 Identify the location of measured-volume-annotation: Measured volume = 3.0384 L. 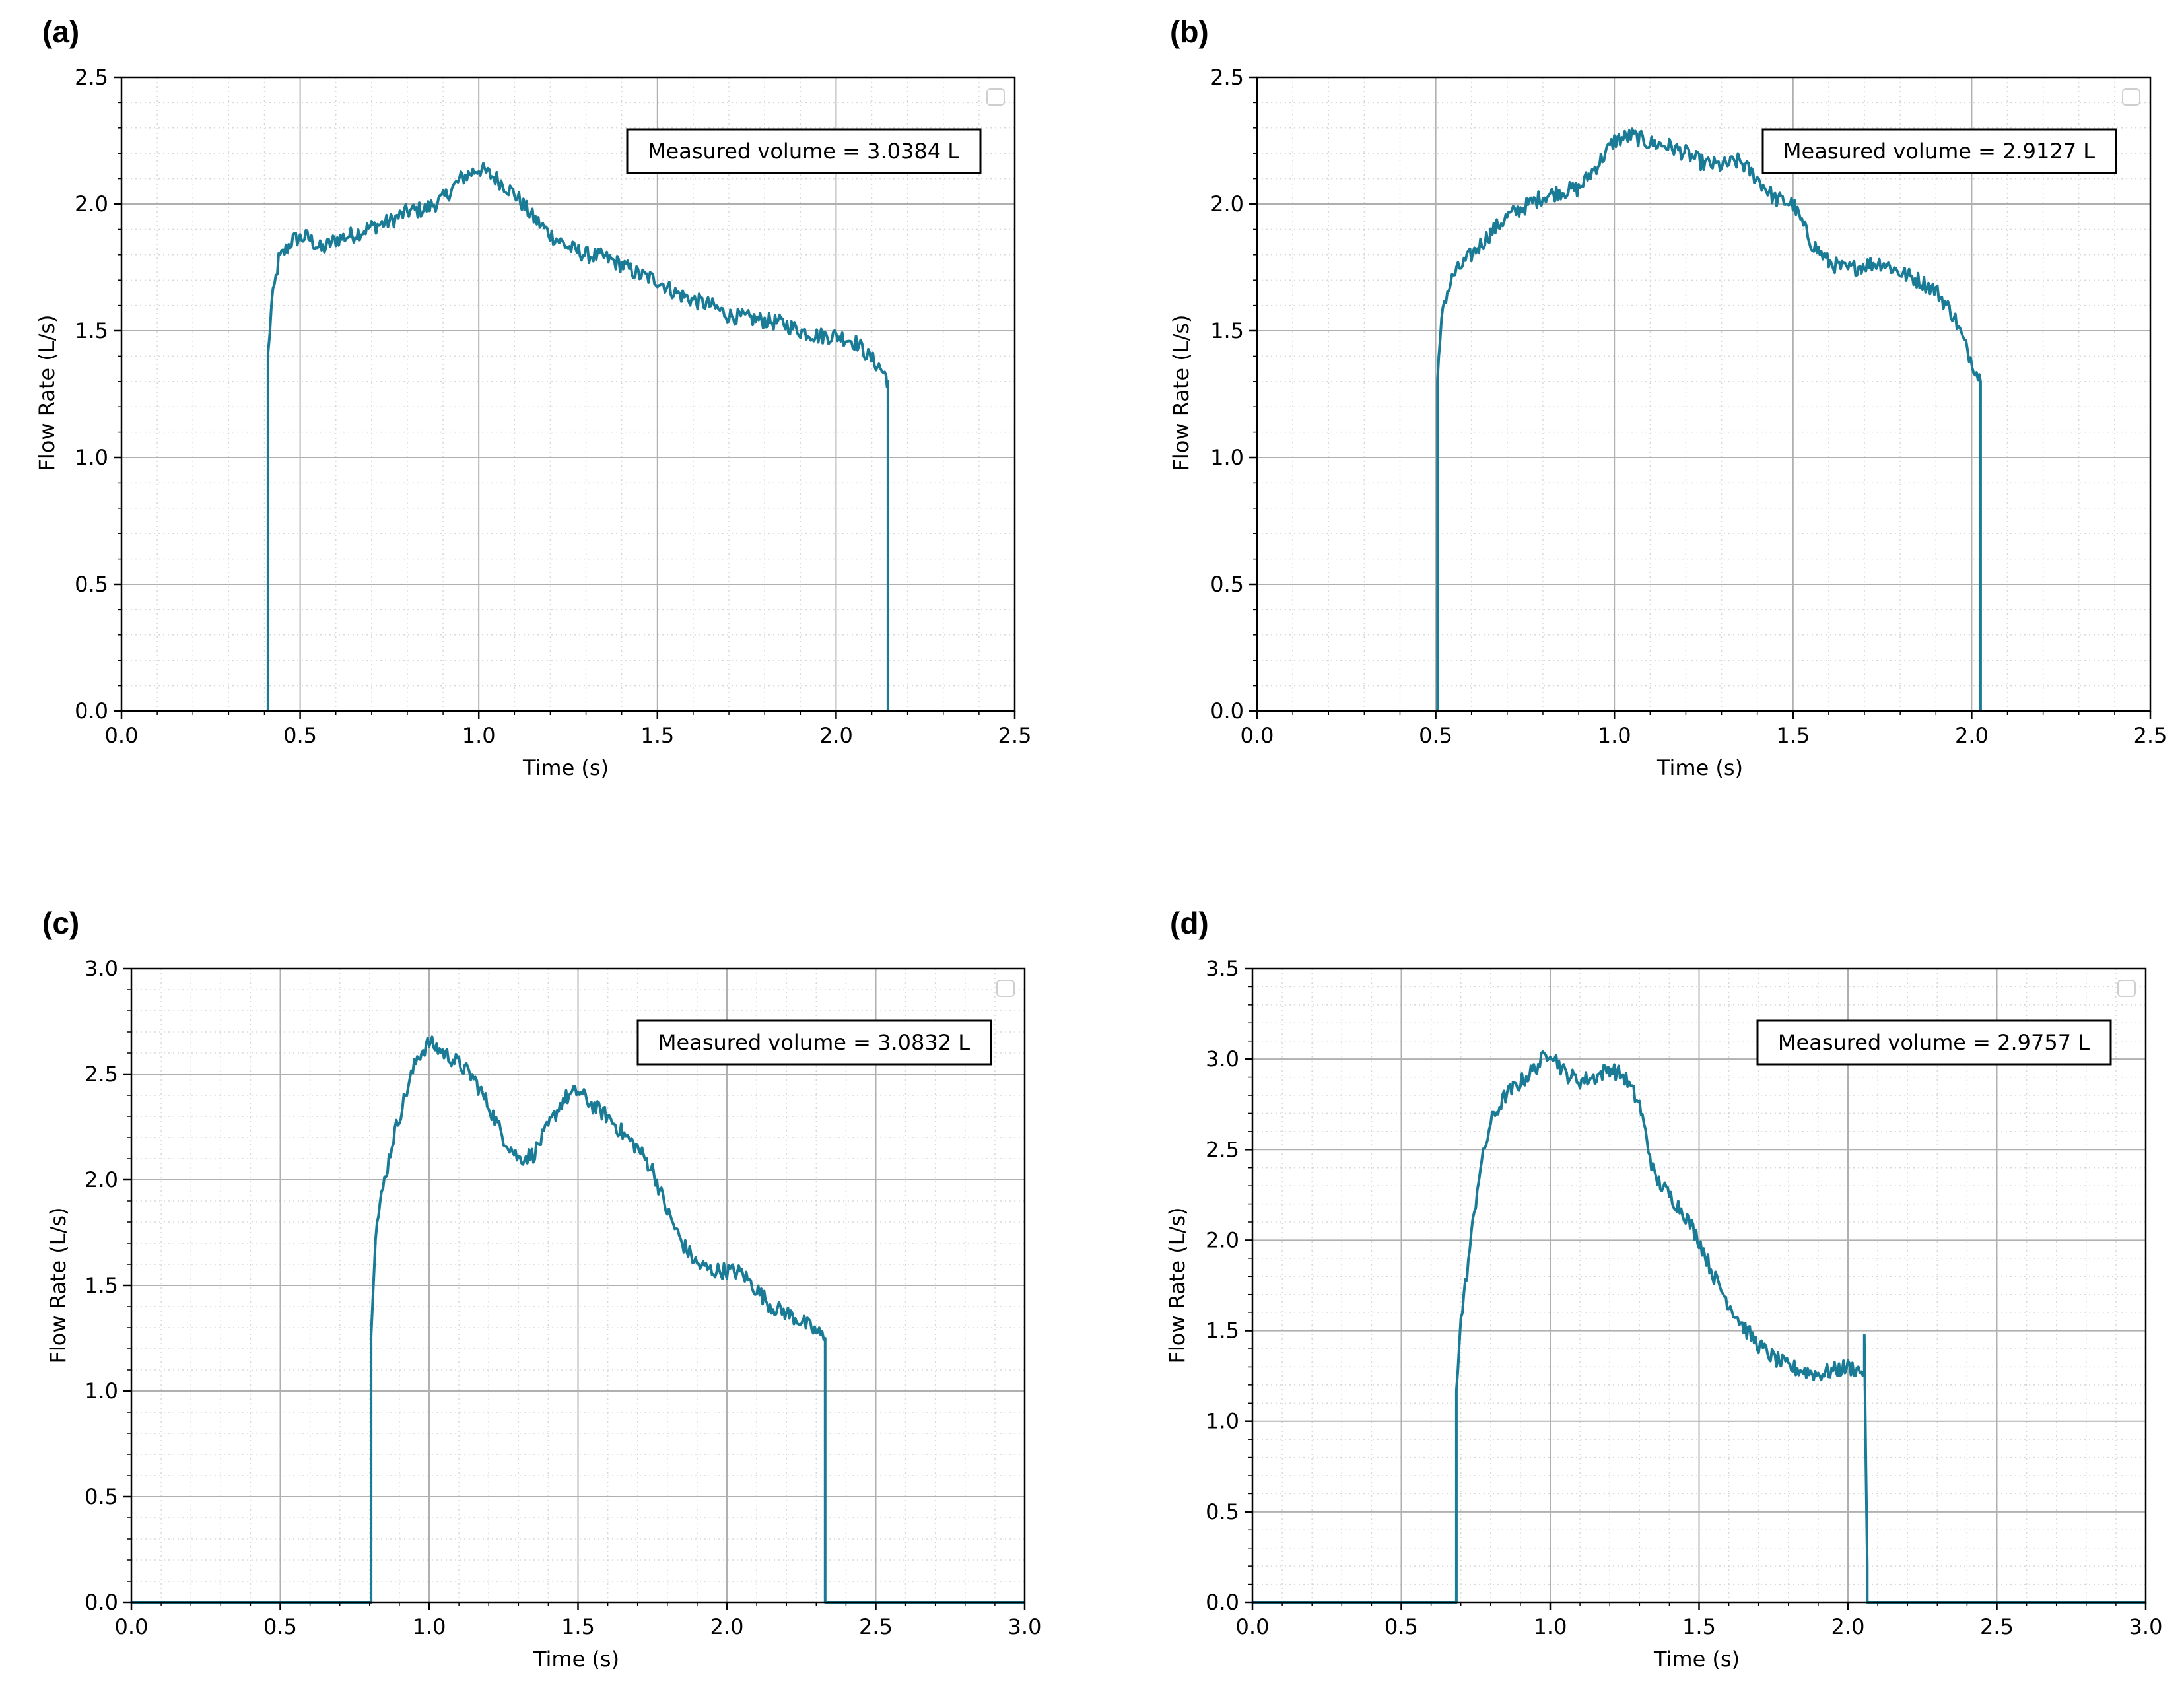
(803, 151).